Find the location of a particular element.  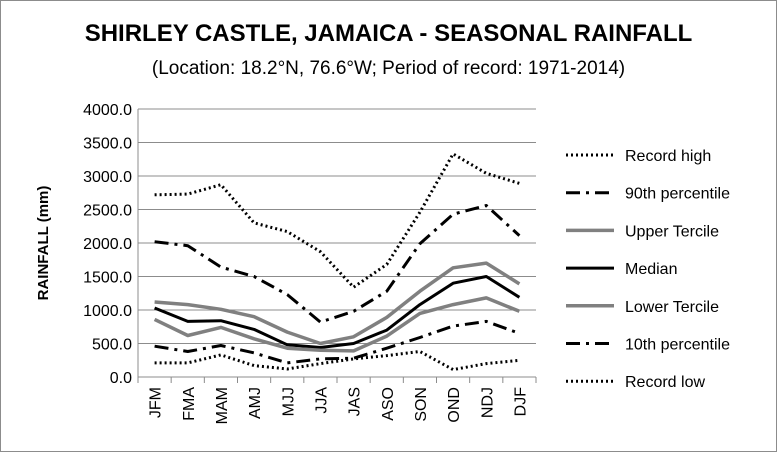

y-tick-label: 1000.0 is located at coordinates (107, 311).